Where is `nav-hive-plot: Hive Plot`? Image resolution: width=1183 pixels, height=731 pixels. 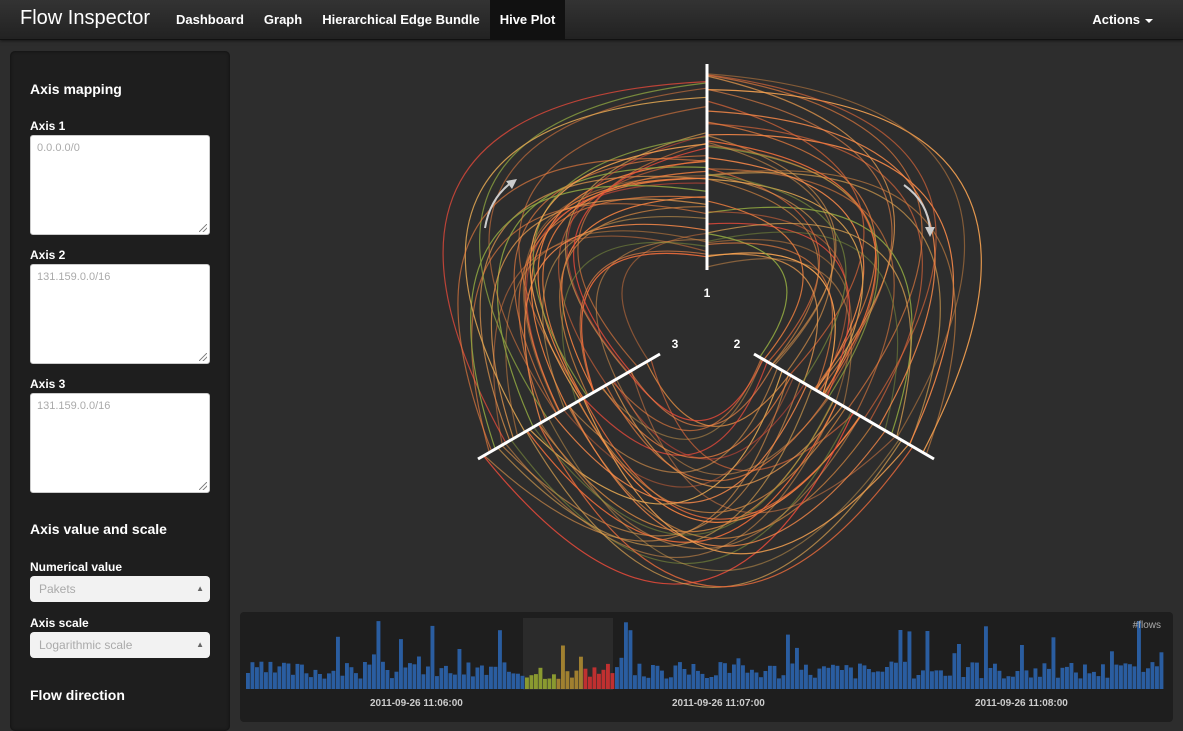
nav-hive-plot: Hive Plot is located at coordinates (527, 19).